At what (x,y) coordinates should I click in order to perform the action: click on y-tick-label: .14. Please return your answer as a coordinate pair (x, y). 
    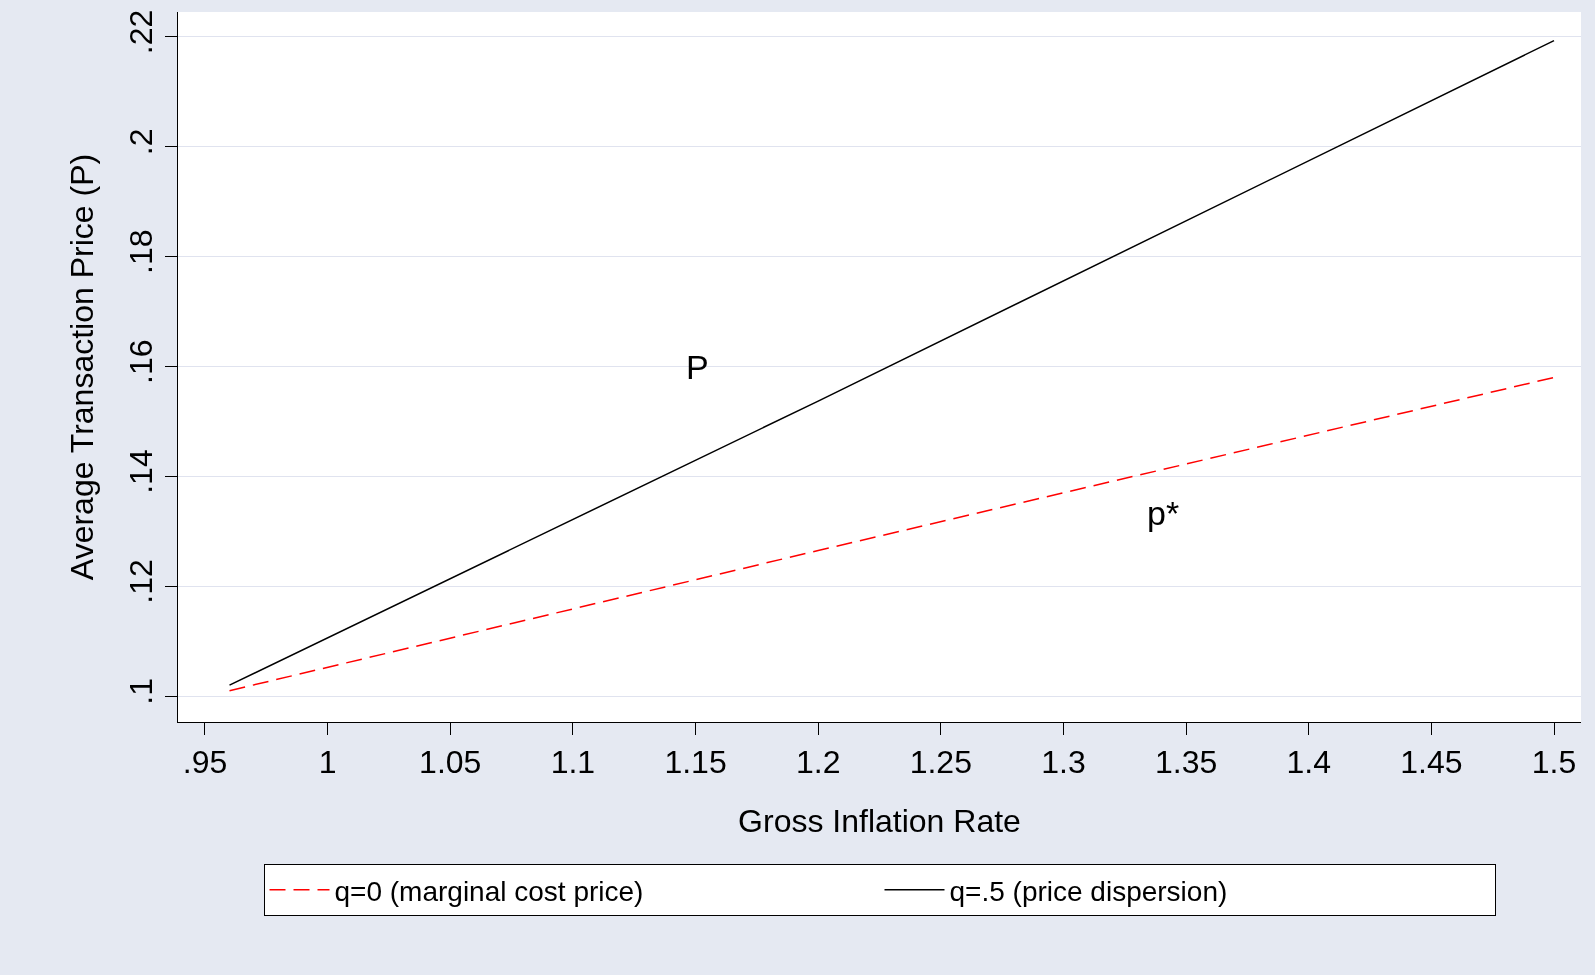
    Looking at the image, I should click on (141, 471).